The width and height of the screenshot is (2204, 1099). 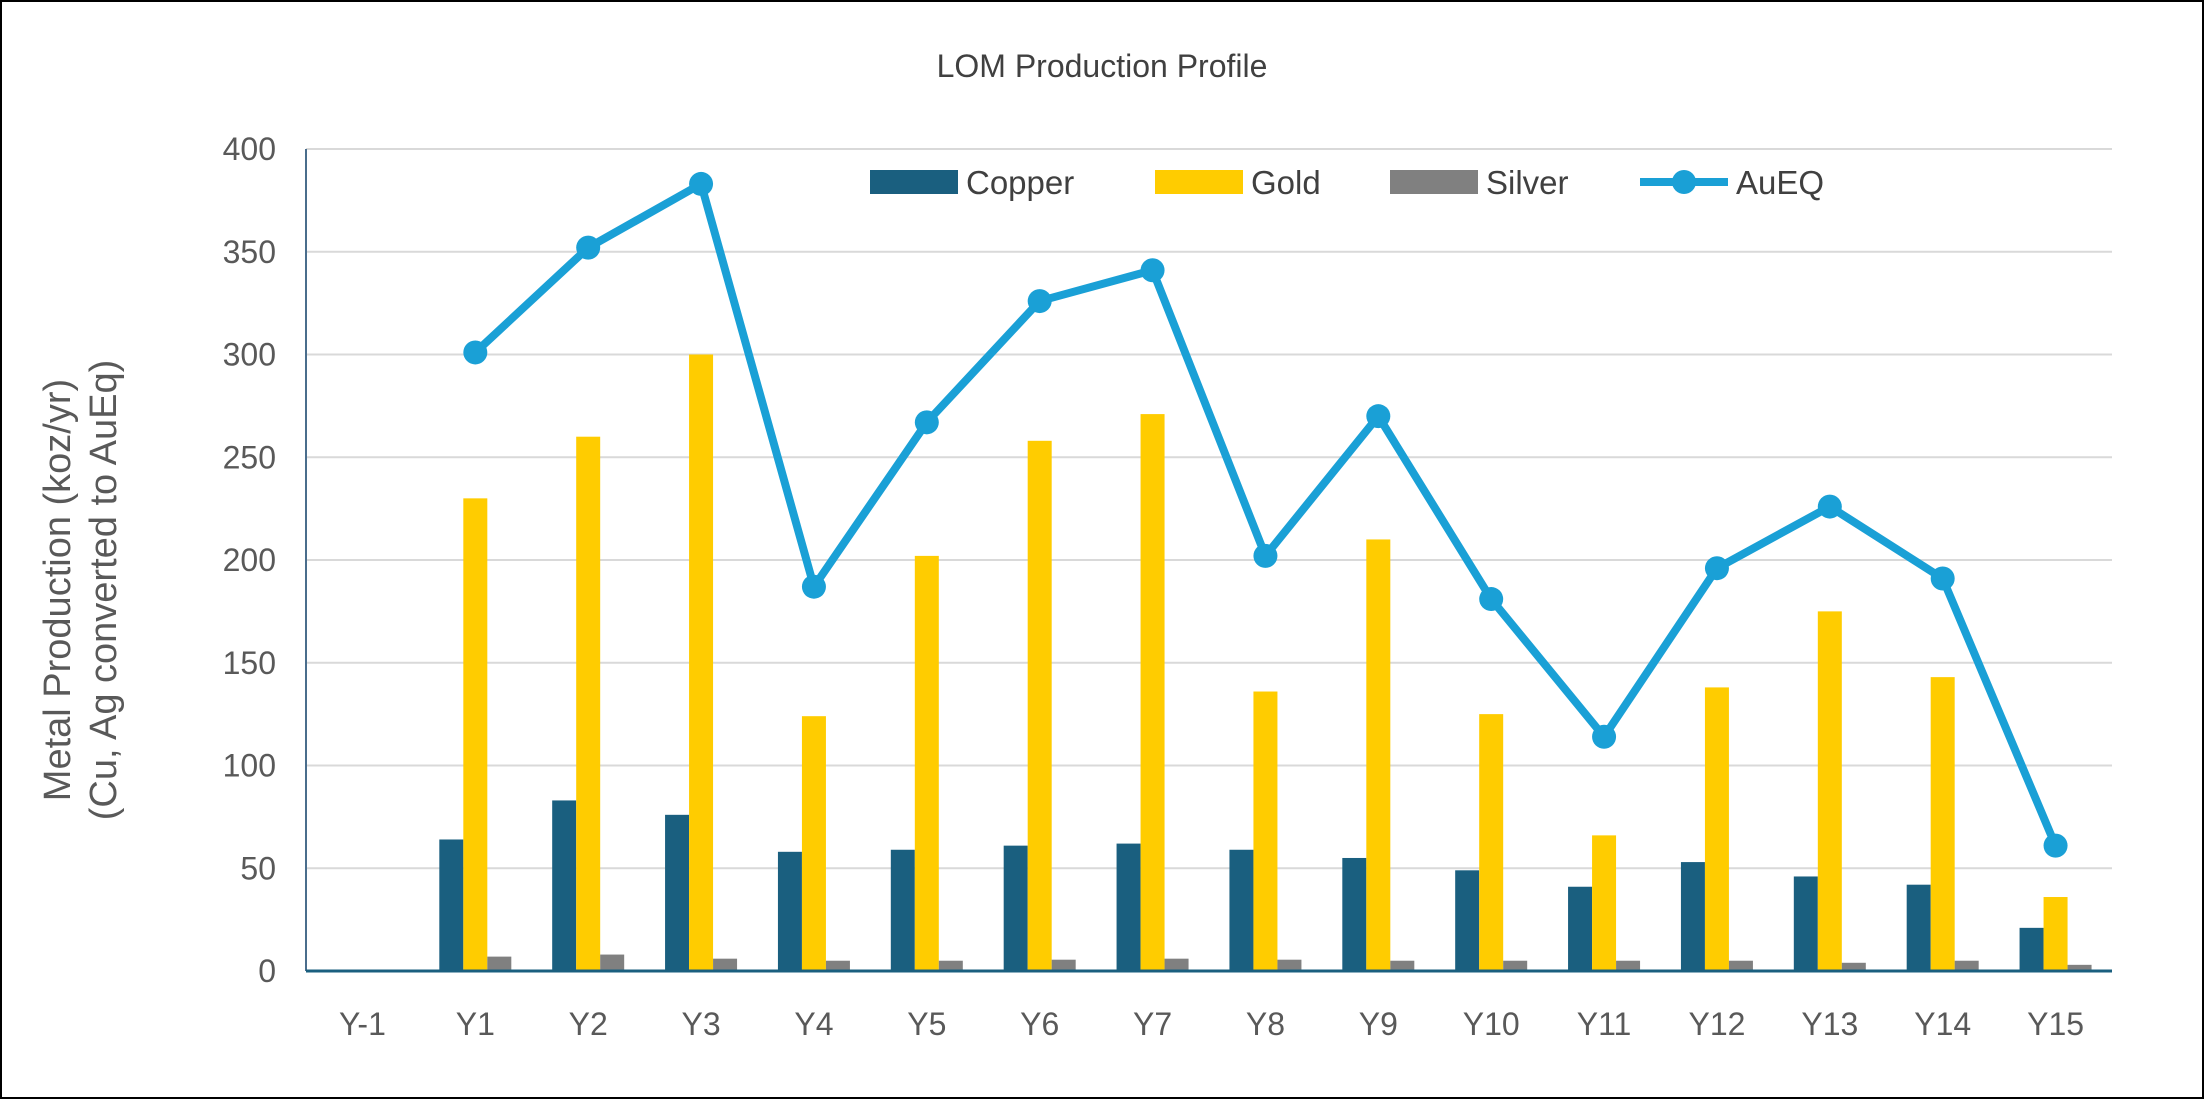 I want to click on legend-label: Gold, so click(x=1286, y=182).